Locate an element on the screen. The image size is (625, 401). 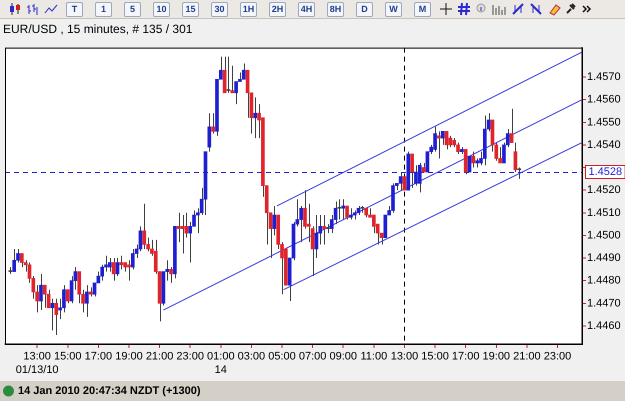
y-tick-label: 1.4560 is located at coordinates (604, 100).